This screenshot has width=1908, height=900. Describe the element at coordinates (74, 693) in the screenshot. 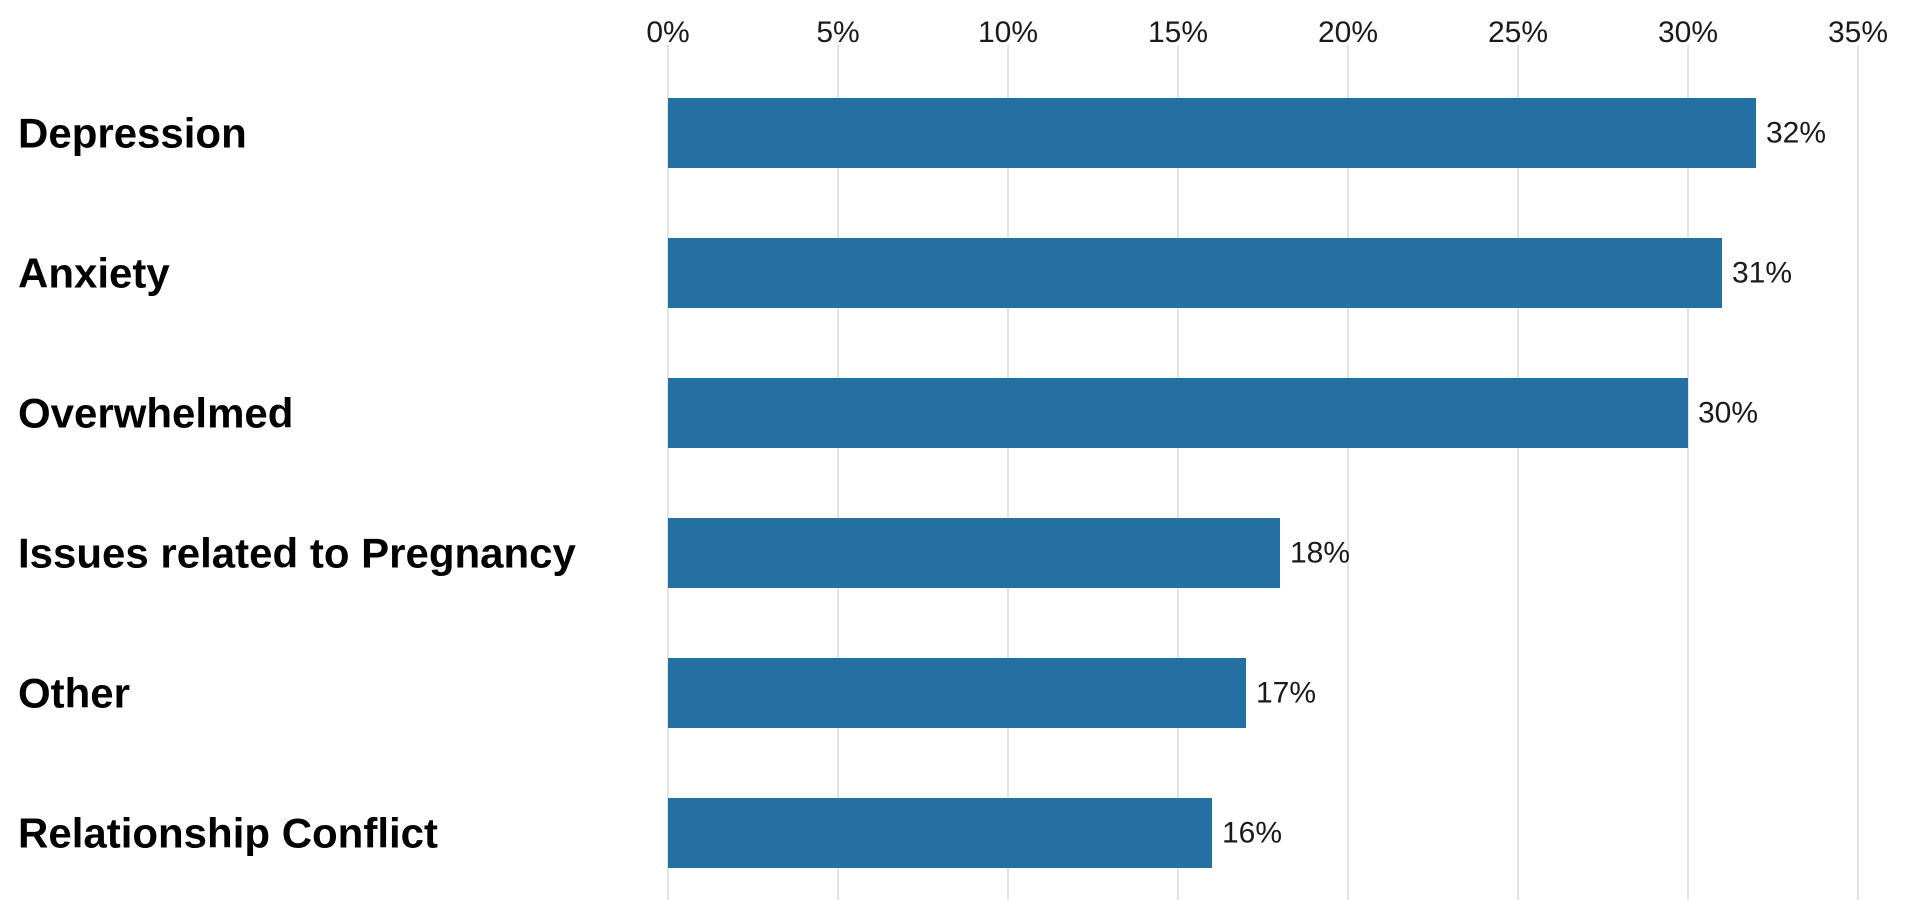

I see `category-label: Other` at that location.